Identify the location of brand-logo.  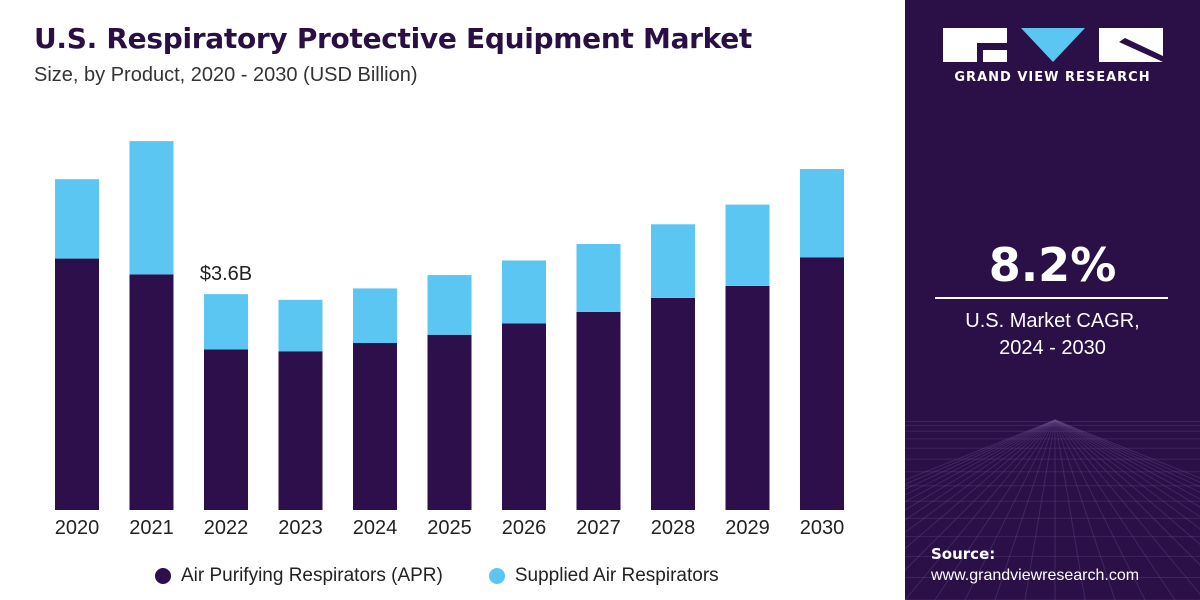
(1053, 45).